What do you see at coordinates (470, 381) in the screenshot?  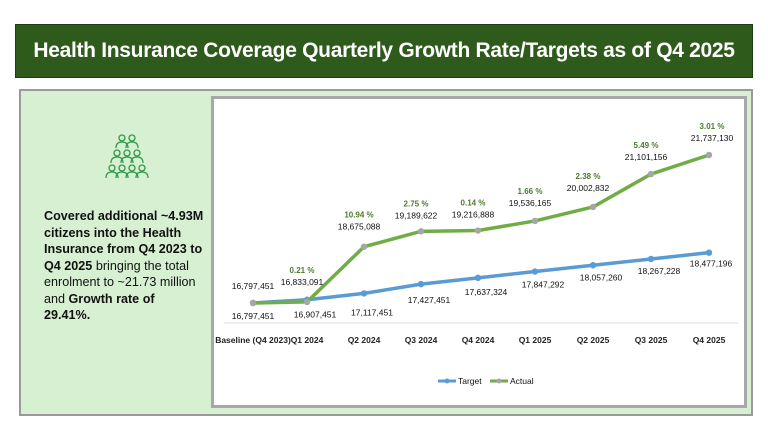 I see `legend-label-target: Target` at bounding box center [470, 381].